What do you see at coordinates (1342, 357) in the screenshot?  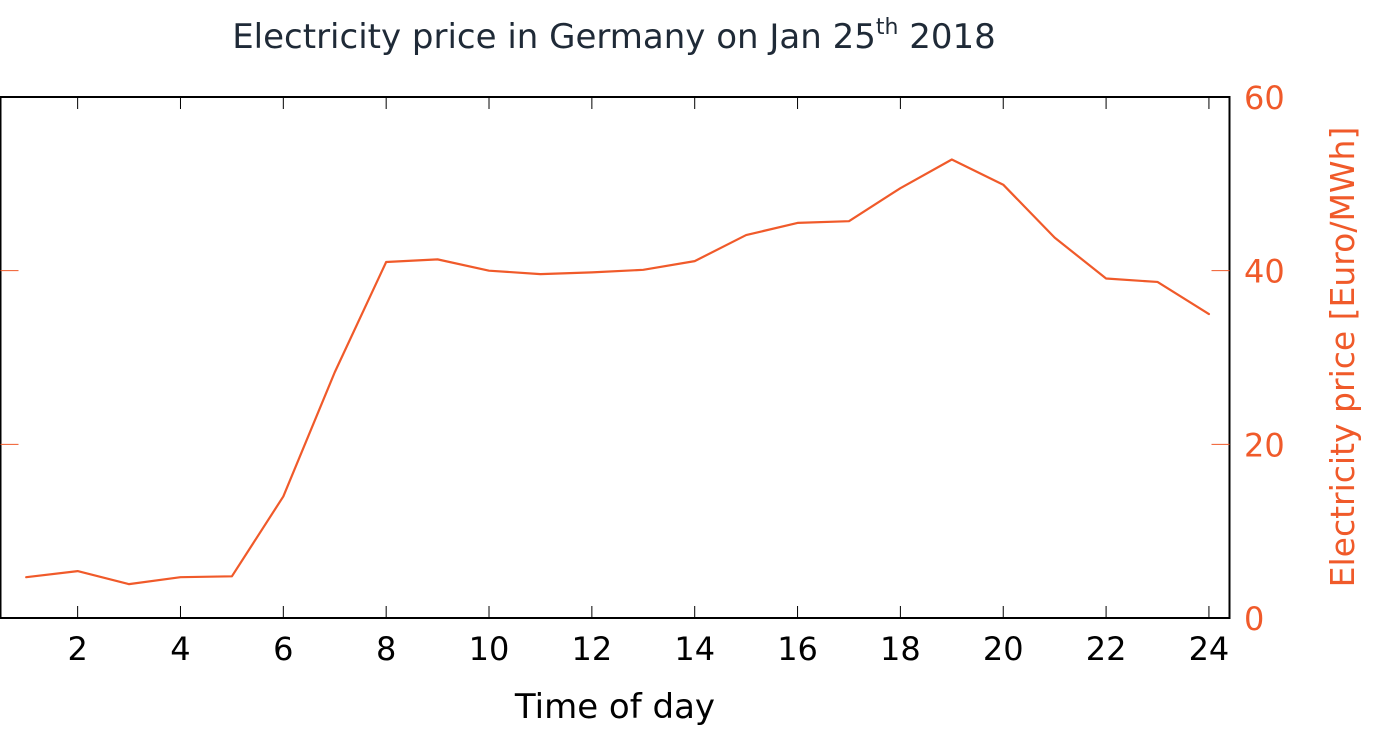 I see `y-axis-label: Electricity price [Euro/MWh]` at bounding box center [1342, 357].